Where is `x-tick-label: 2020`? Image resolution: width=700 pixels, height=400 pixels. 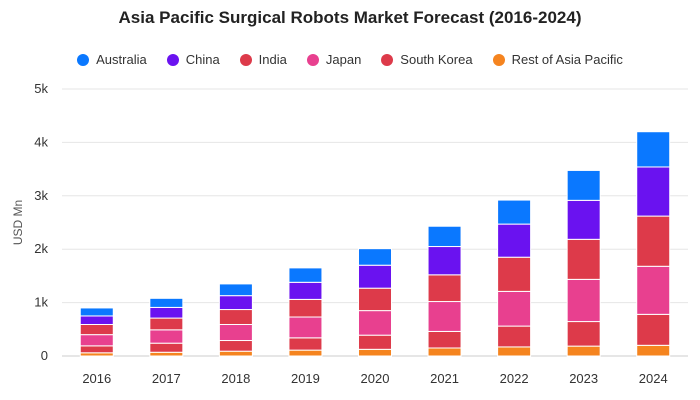
x-tick-label: 2020 is located at coordinates (375, 378).